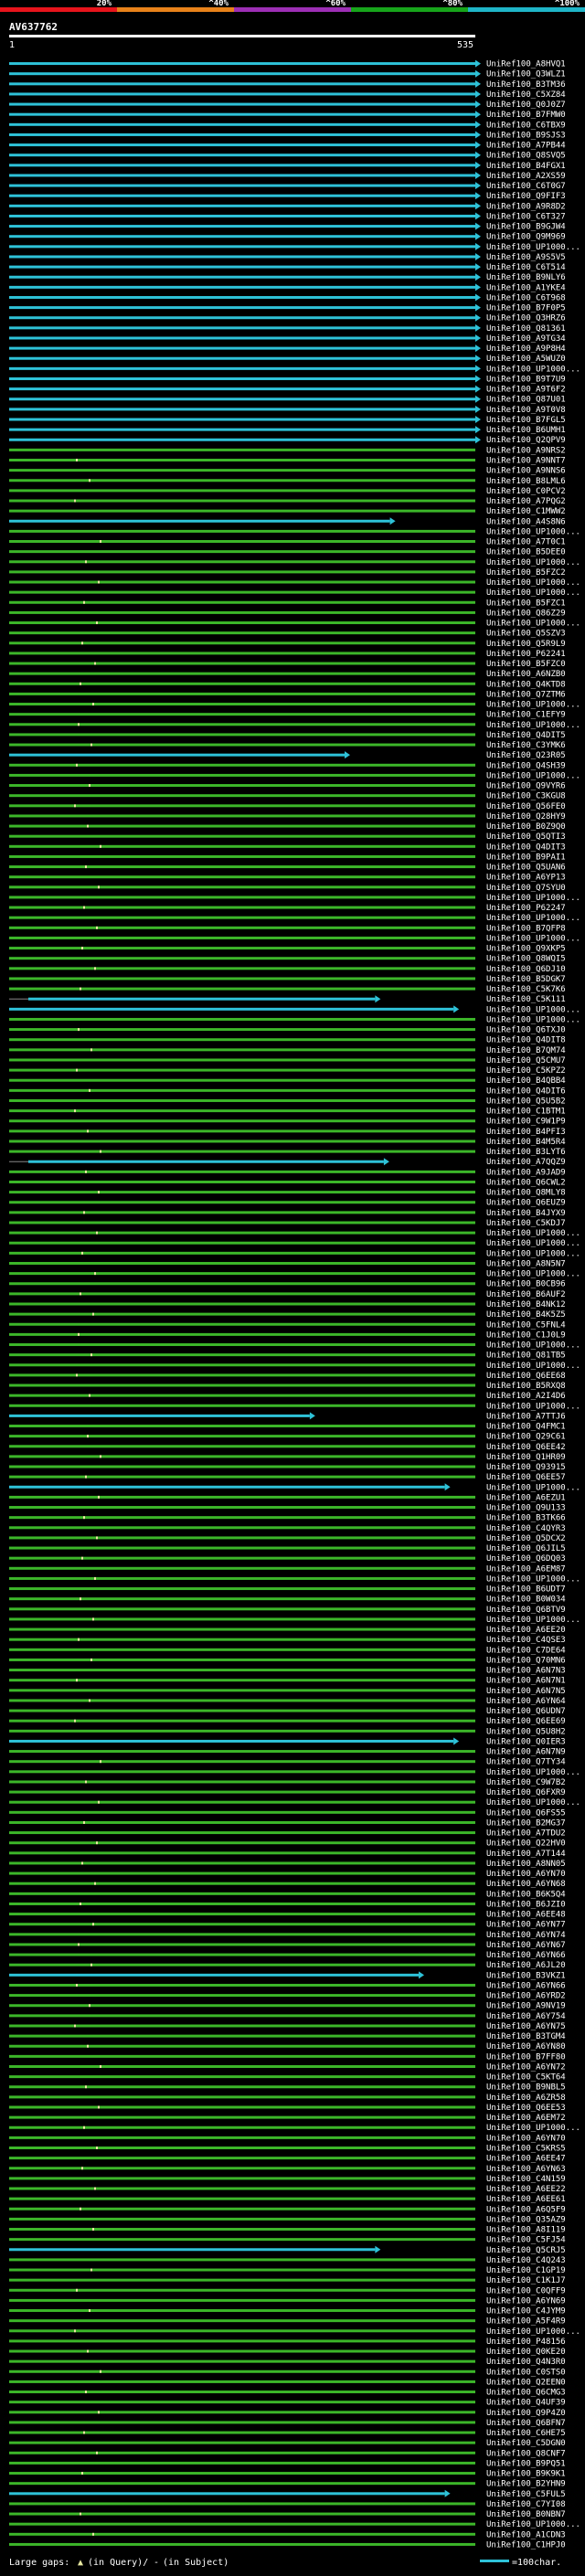 This screenshot has width=585, height=2576. I want to click on hit-row: UniRef100_B6UMH1, so click(287, 430).